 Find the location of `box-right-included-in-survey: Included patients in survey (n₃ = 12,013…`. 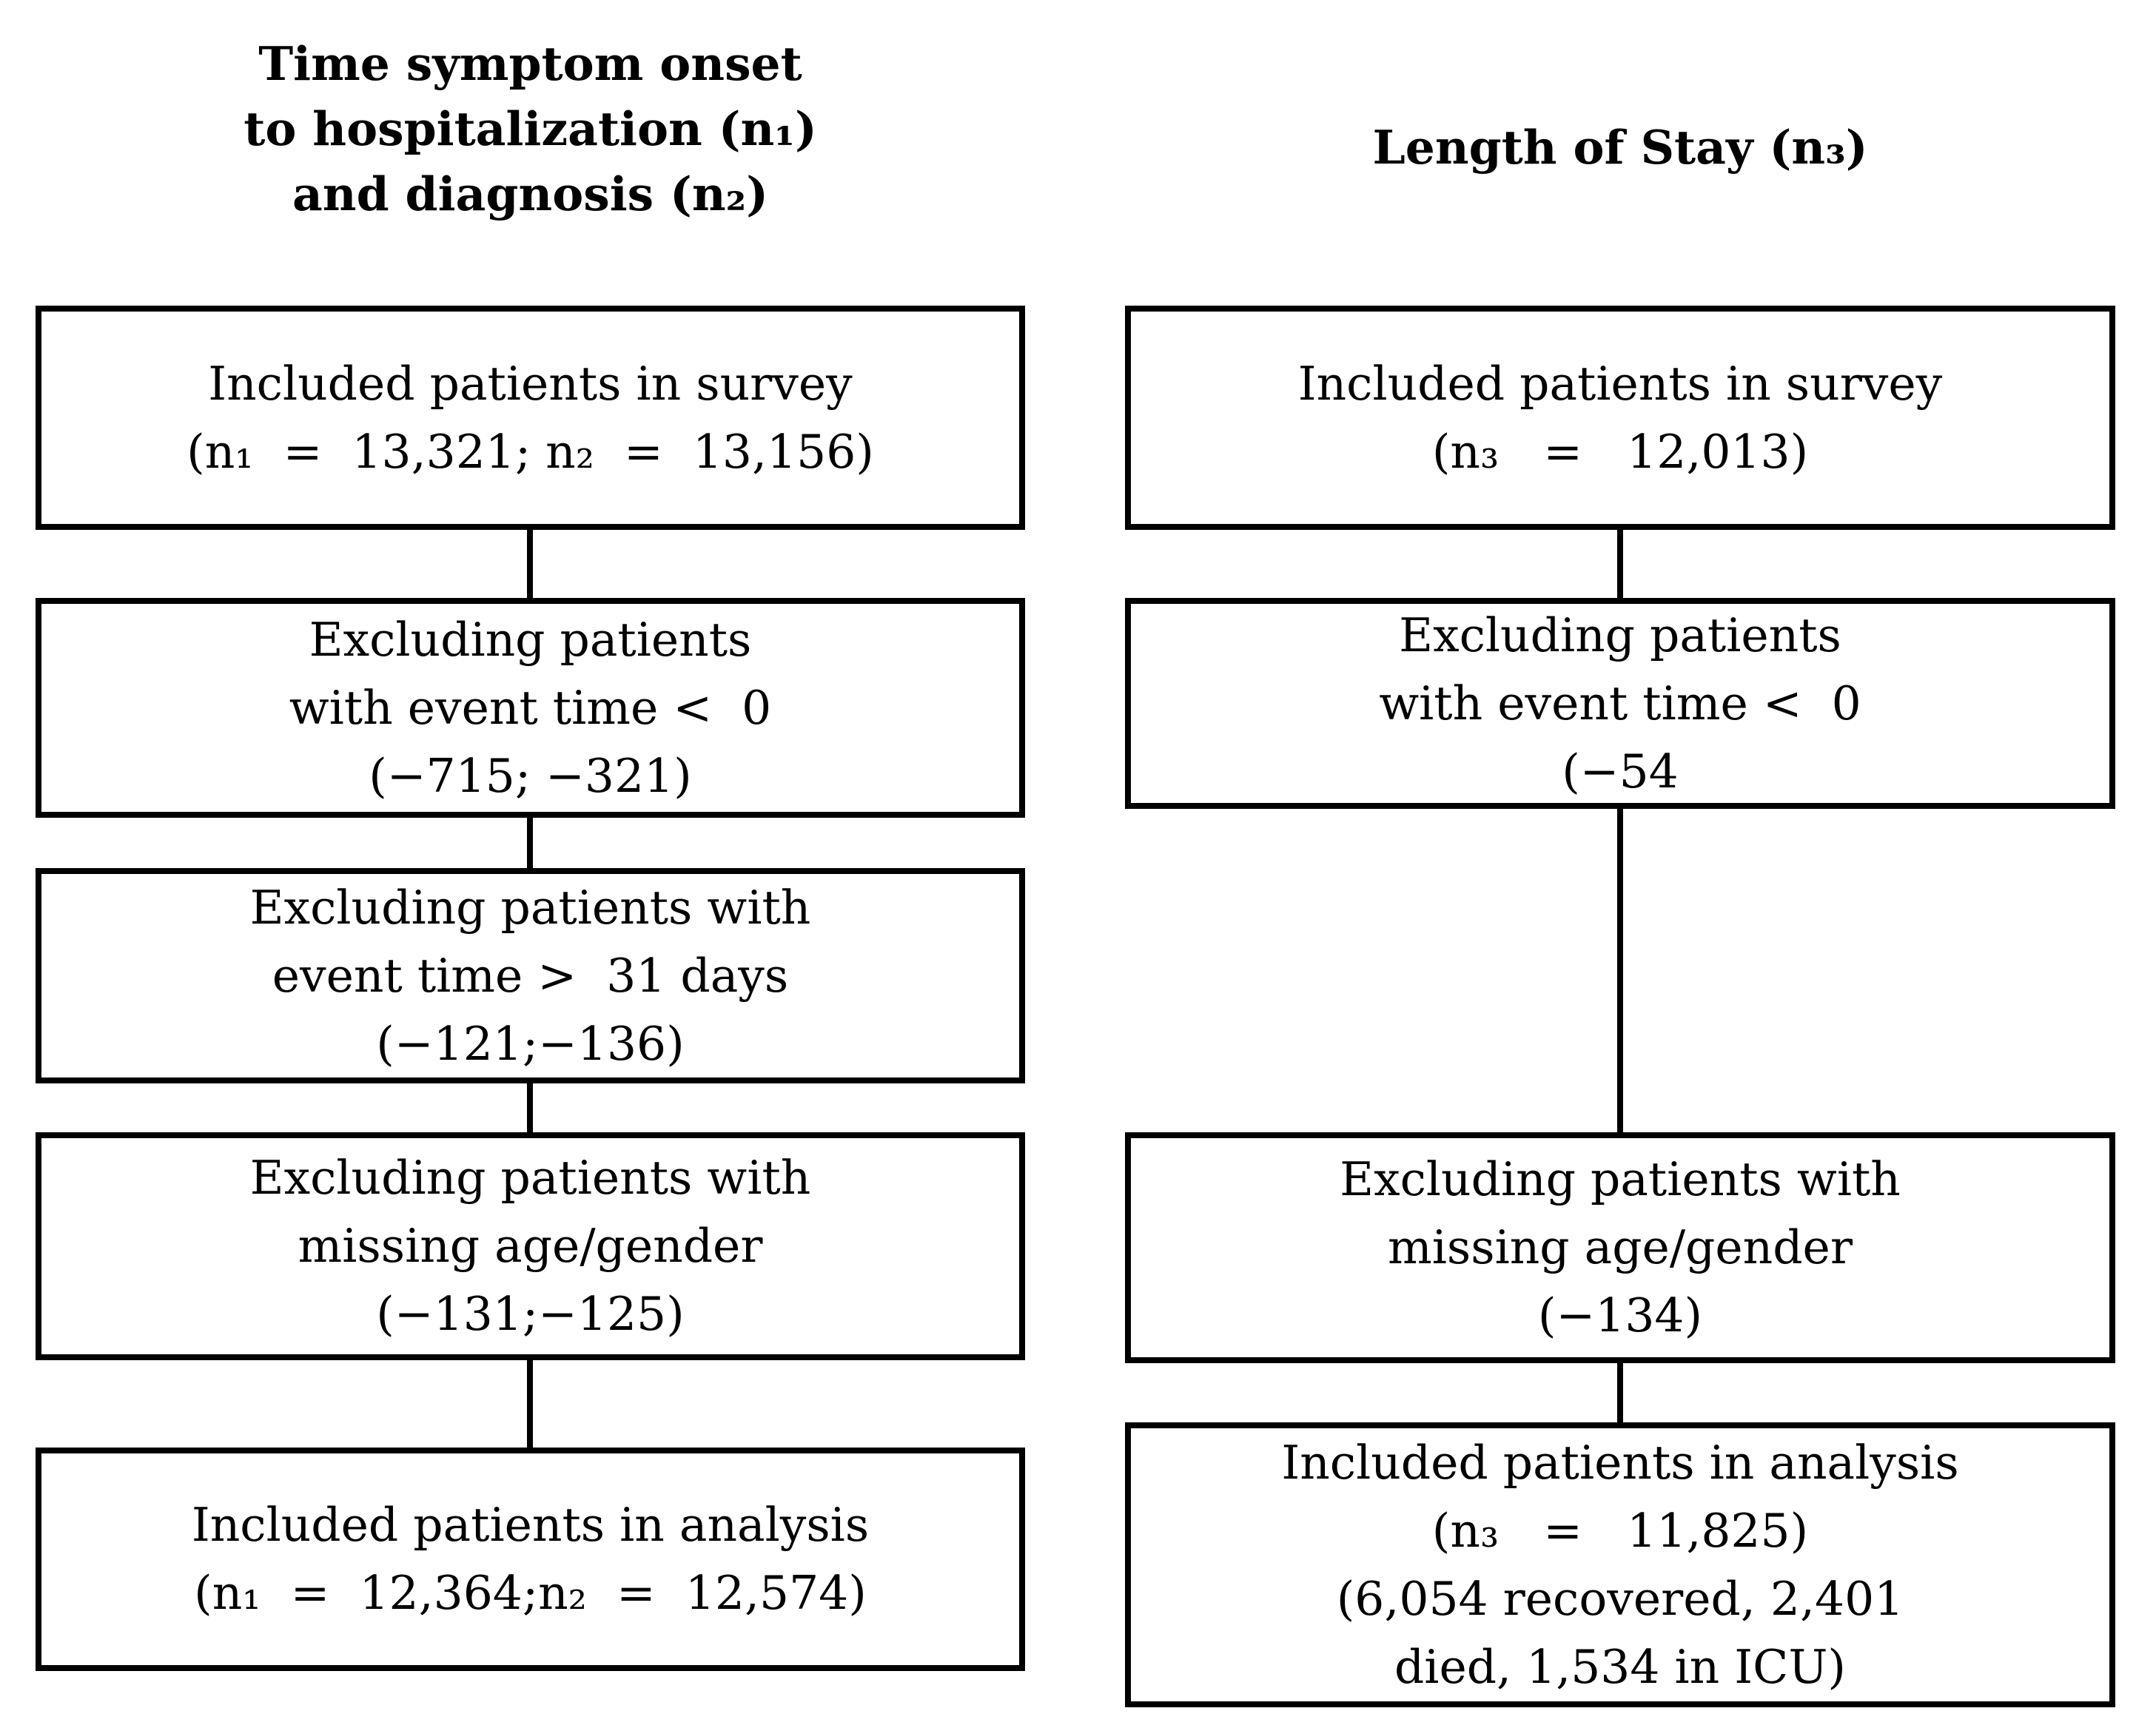

box-right-included-in-survey: Included patients in survey (n₃ = 12,013… is located at coordinates (1620, 418).